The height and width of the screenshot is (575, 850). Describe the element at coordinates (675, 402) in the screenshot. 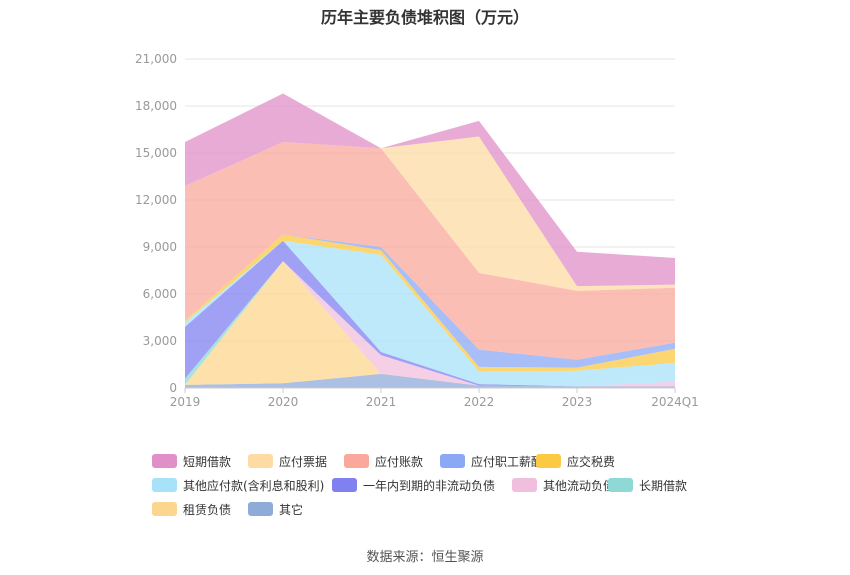

I see `x-tick-label: 2024Q1` at that location.